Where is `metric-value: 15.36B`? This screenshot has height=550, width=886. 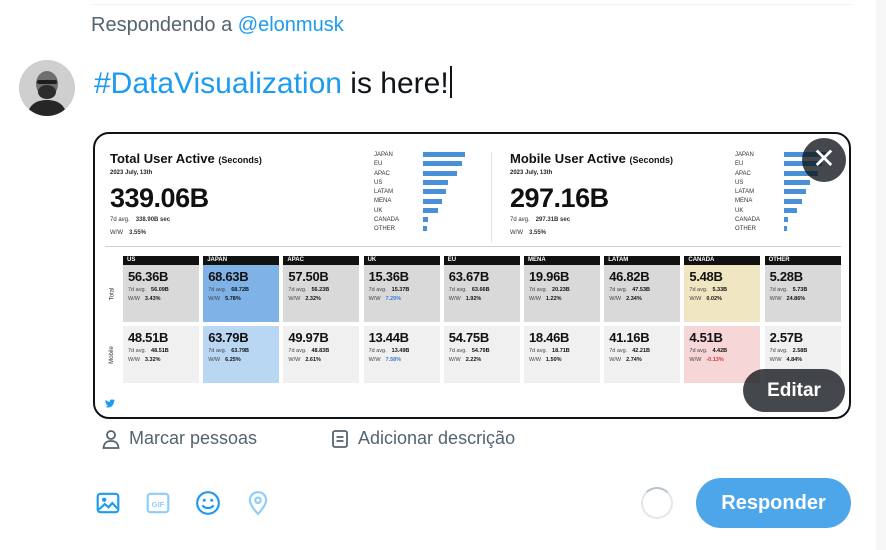
metric-value: 15.36B is located at coordinates (388, 276).